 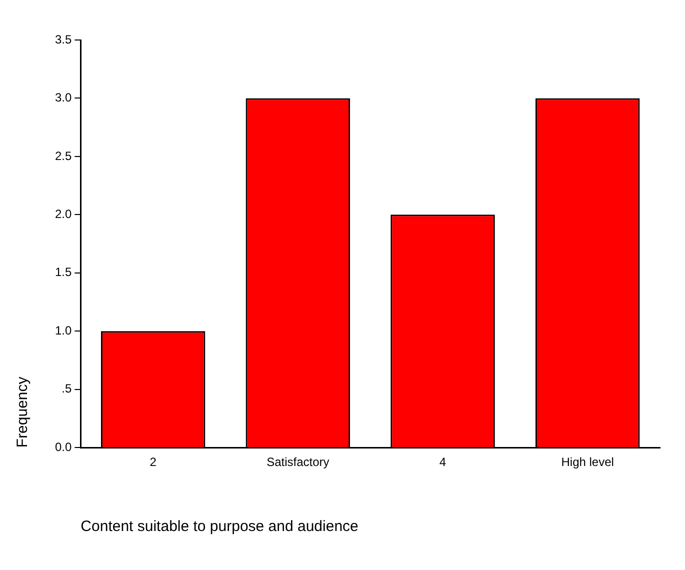 What do you see at coordinates (587, 462) in the screenshot?
I see `x-tick-label: High level` at bounding box center [587, 462].